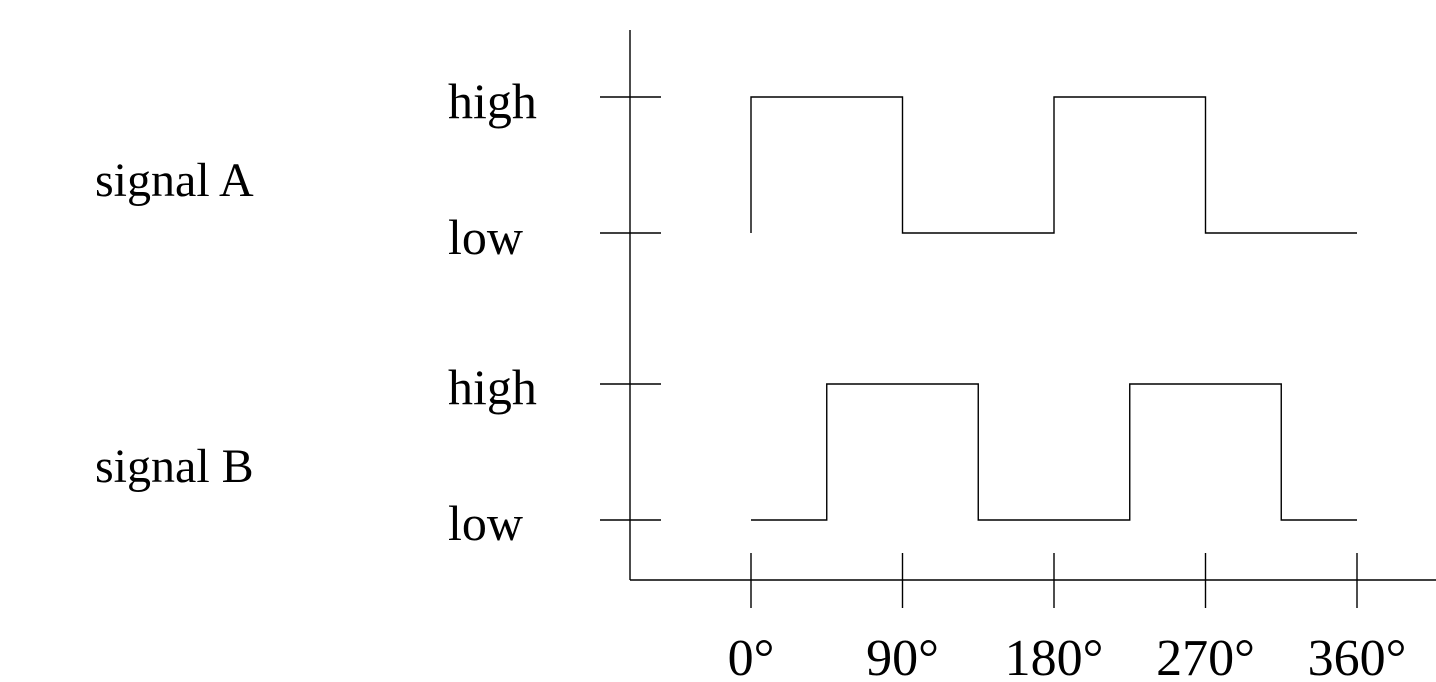  Describe the element at coordinates (1054, 452) in the screenshot. I see `signal-b-waveform` at that location.